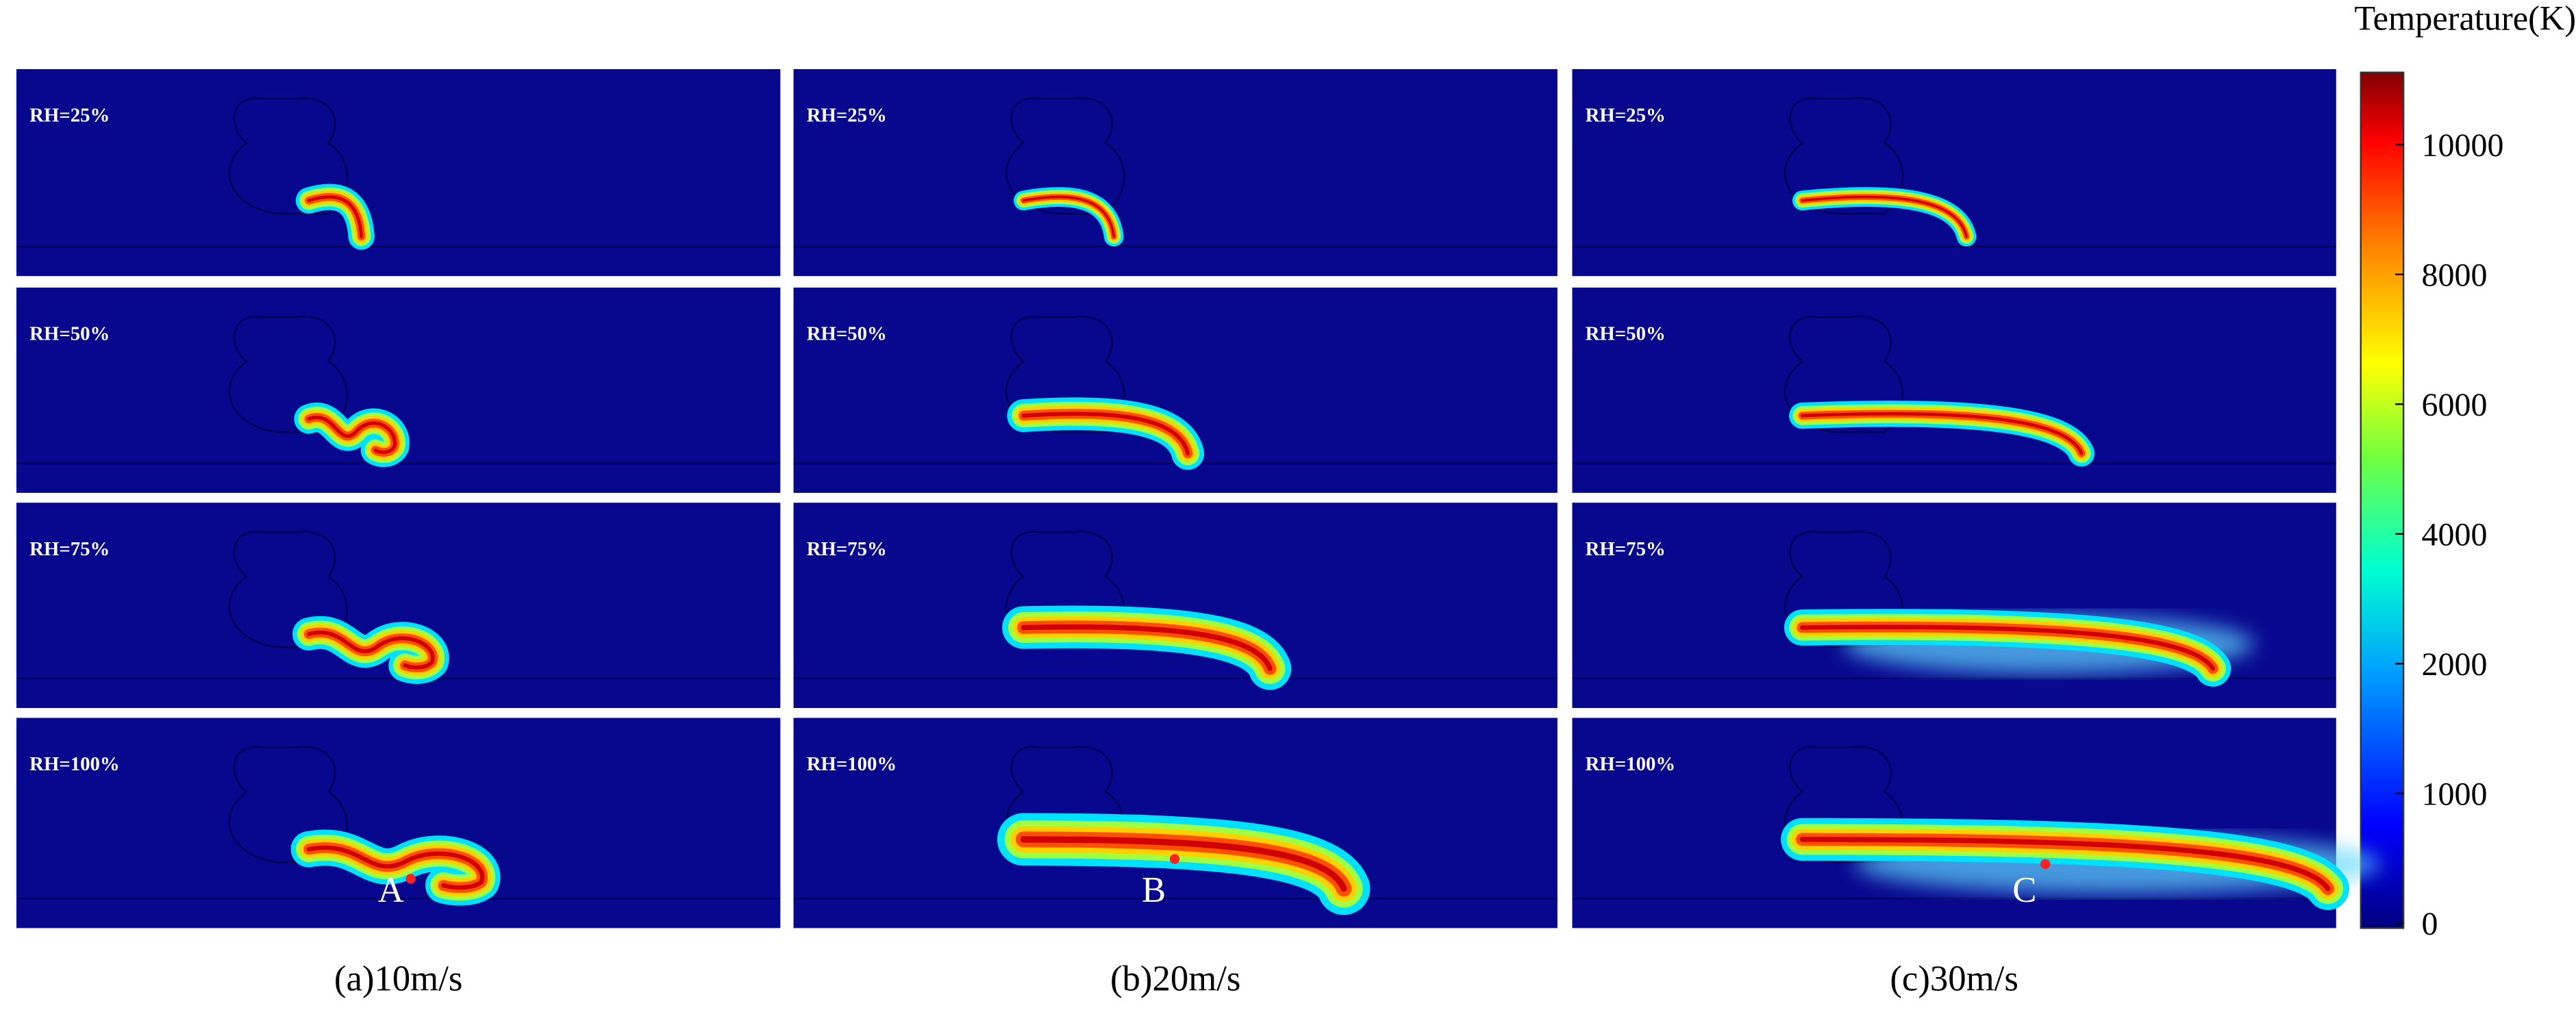  Describe the element at coordinates (2382, 500) in the screenshot. I see `colorbar` at that location.